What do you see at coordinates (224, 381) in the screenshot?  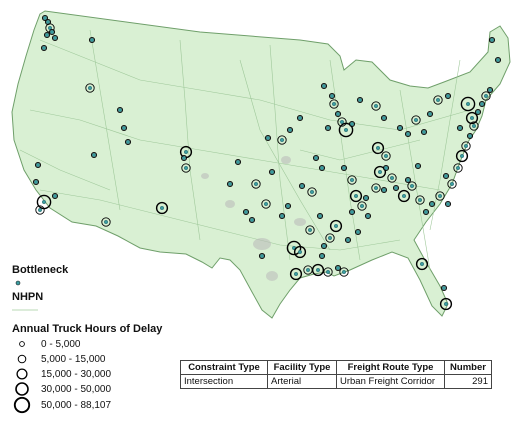 I see `cell-constraint-type: Intersection` at bounding box center [224, 381].